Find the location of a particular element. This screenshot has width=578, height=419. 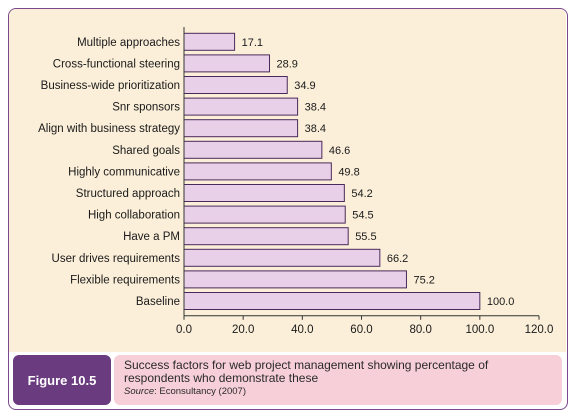

x-tick-label: 40.0 is located at coordinates (302, 330).